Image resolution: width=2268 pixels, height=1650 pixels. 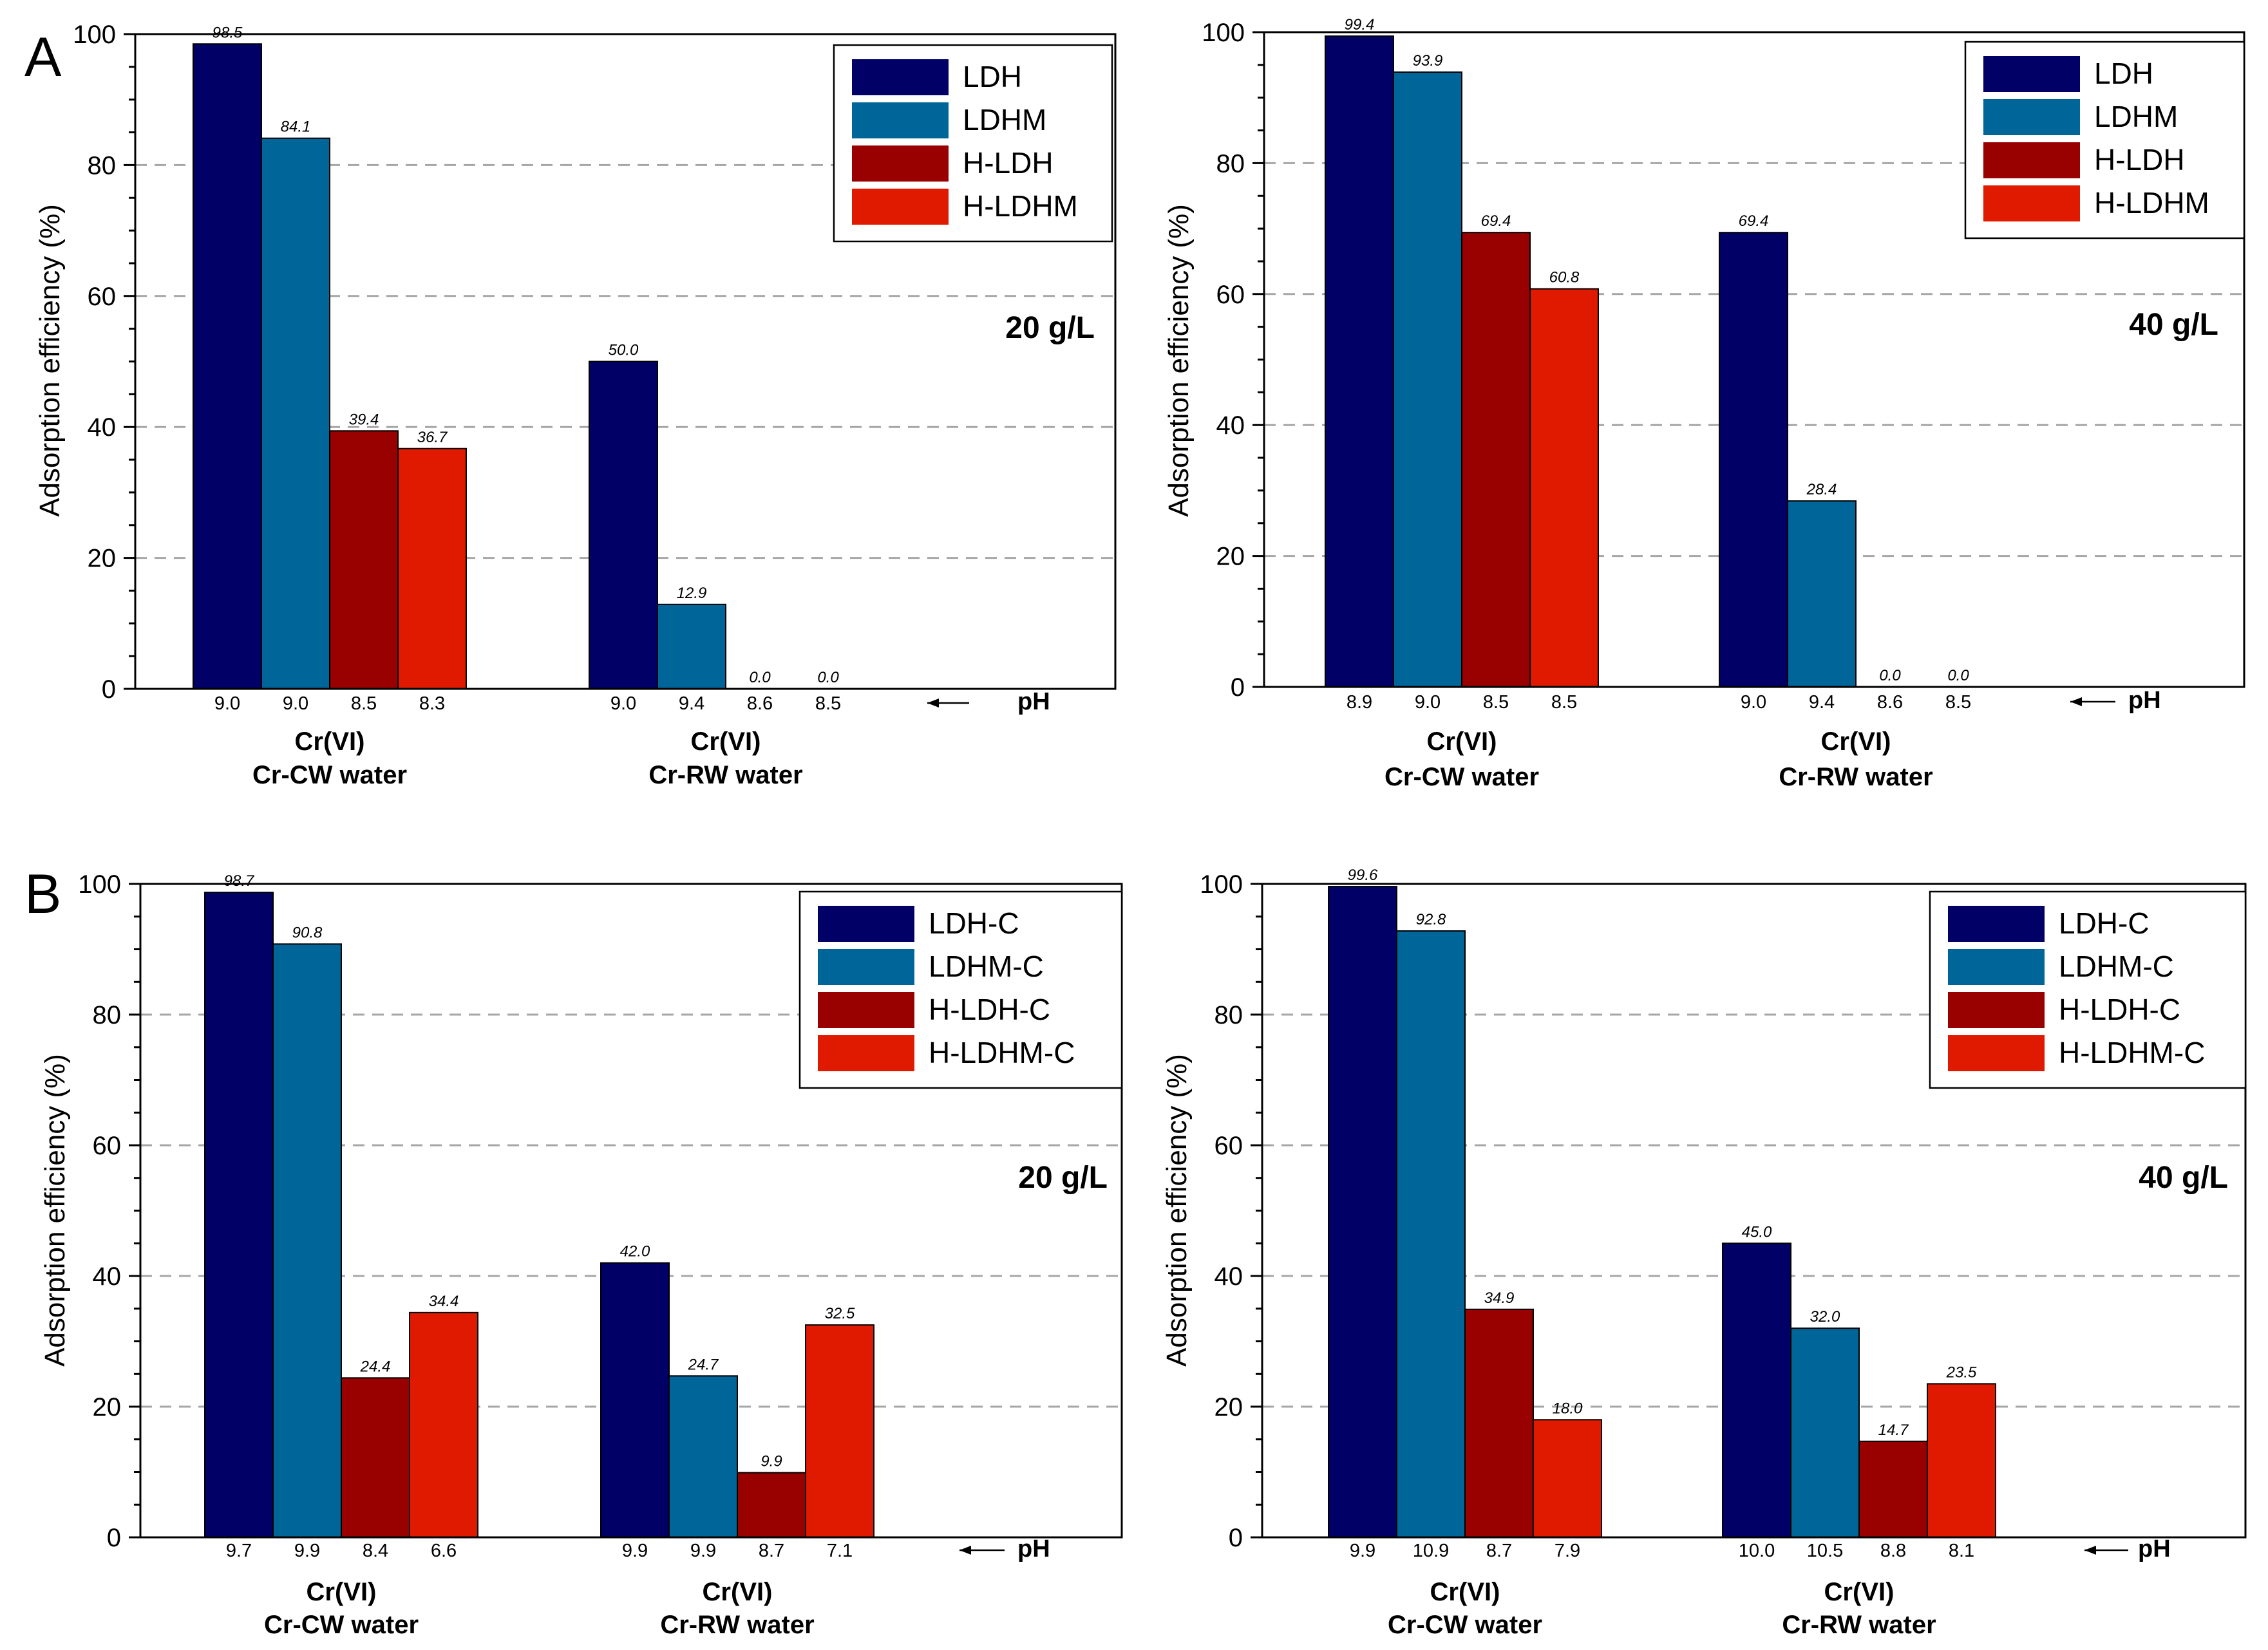 I want to click on y-tick-label: 20, so click(x=1230, y=557).